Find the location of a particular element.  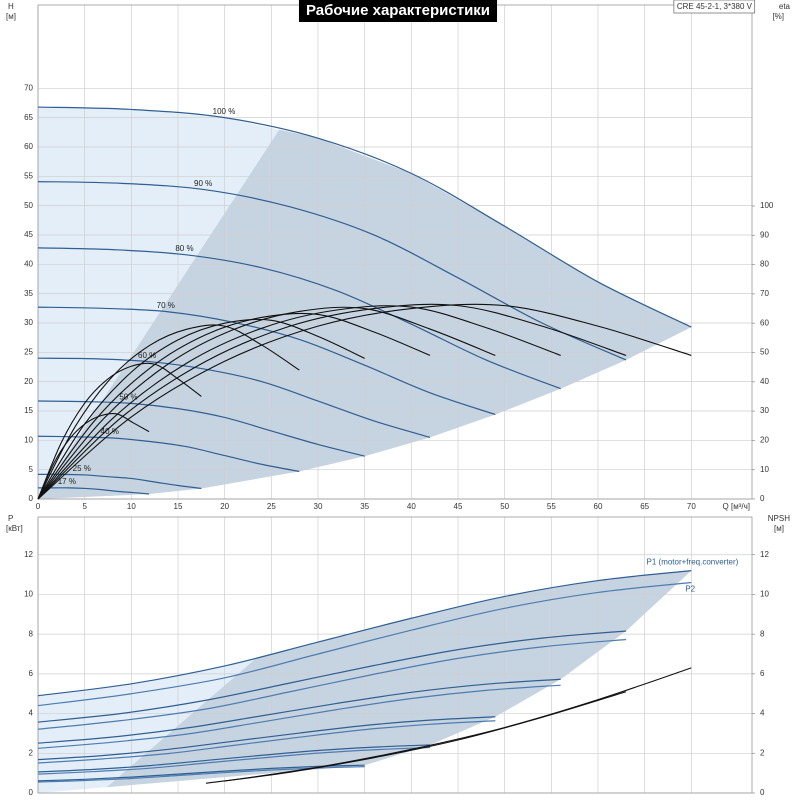

curve-label: 60 % is located at coordinates (147, 355).